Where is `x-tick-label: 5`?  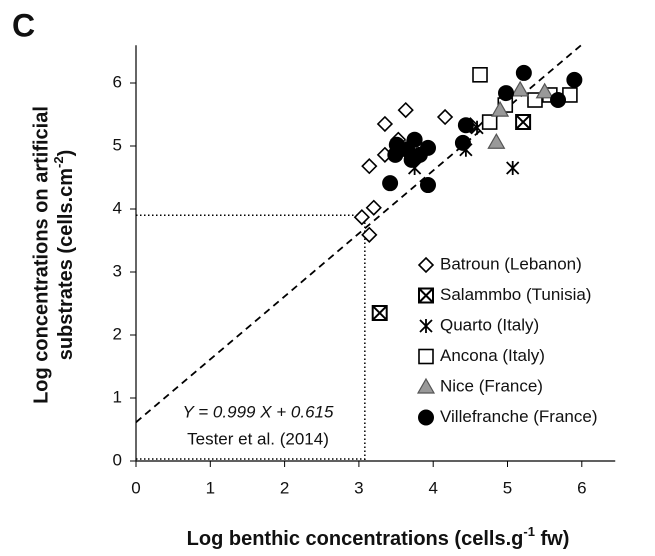
x-tick-label: 5 is located at coordinates (507, 487).